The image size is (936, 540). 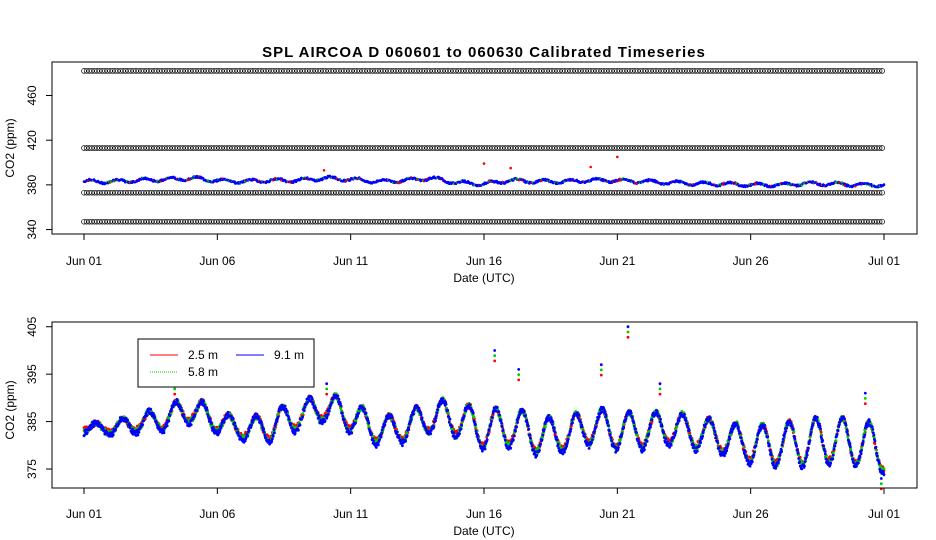 What do you see at coordinates (208, 412) in the screenshot?
I see `series-point-58m` at bounding box center [208, 412].